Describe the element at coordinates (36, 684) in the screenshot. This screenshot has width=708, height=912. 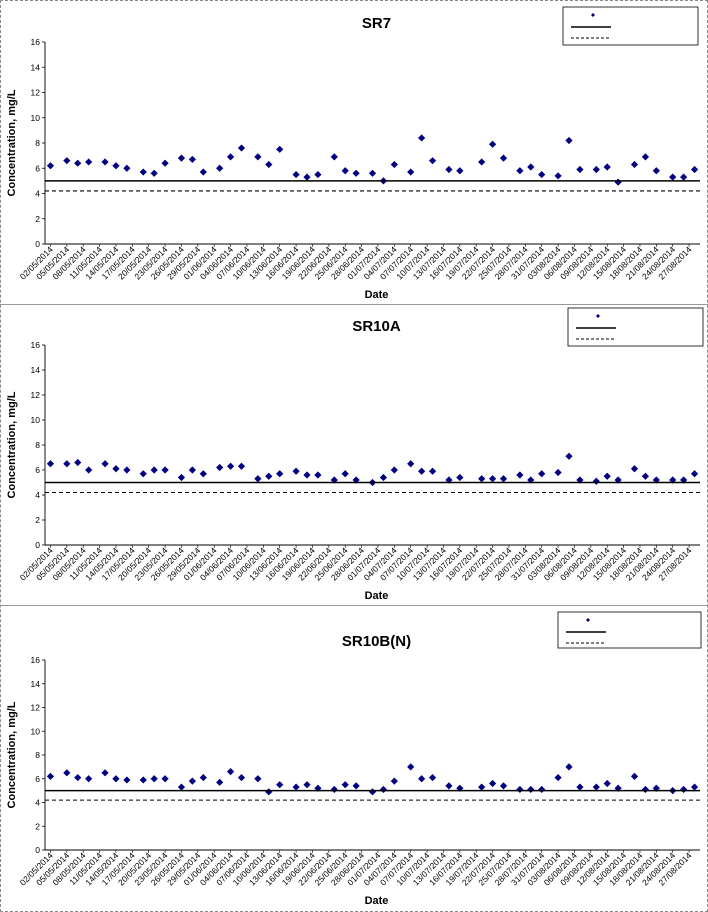
I see `y-tick-label: 14` at that location.